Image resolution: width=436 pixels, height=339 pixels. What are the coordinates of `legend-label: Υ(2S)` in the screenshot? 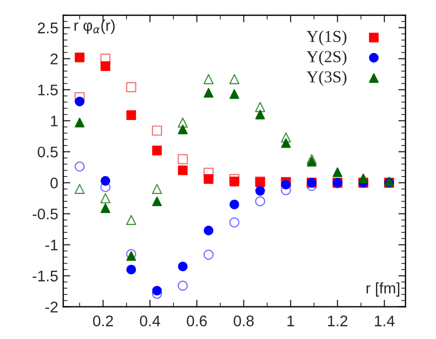 It's located at (326, 58).